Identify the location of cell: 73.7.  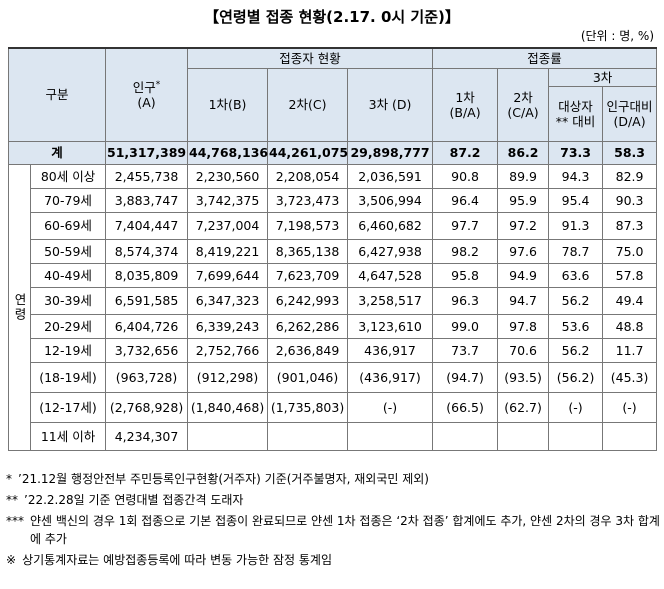
(465, 350).